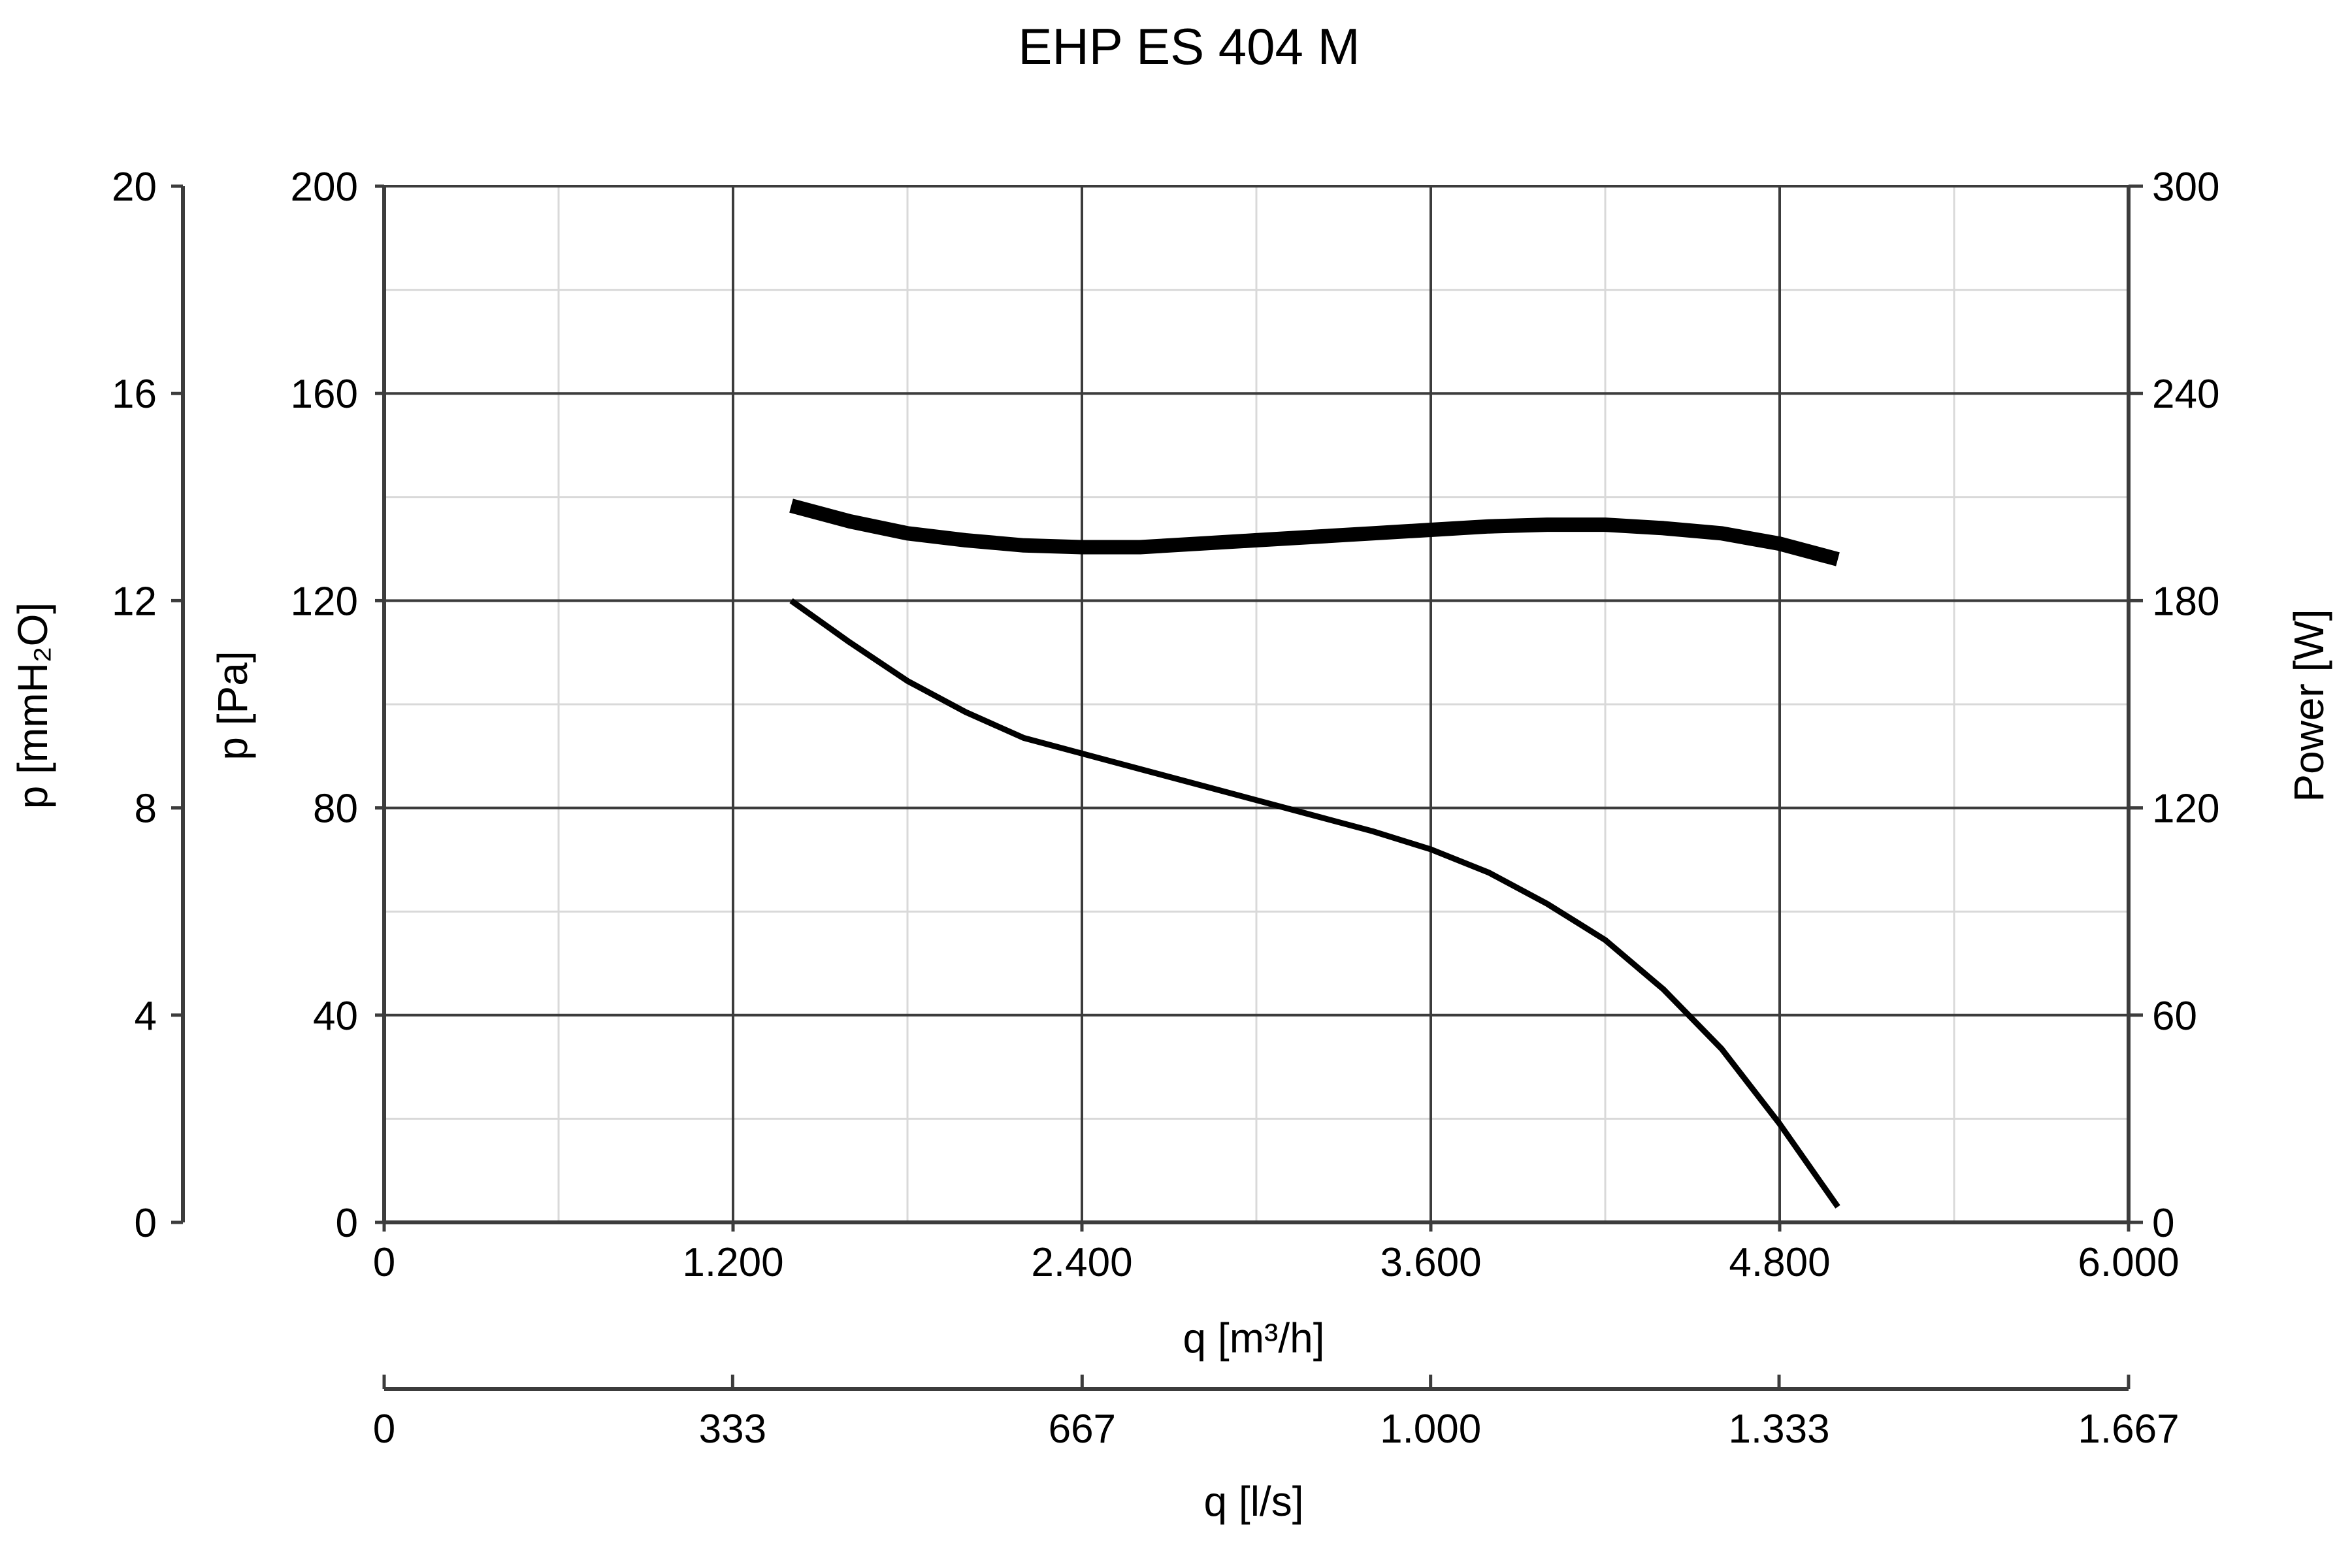 This screenshot has height=1568, width=2352. What do you see at coordinates (335, 1016) in the screenshot?
I see `y-tick-label: 40` at bounding box center [335, 1016].